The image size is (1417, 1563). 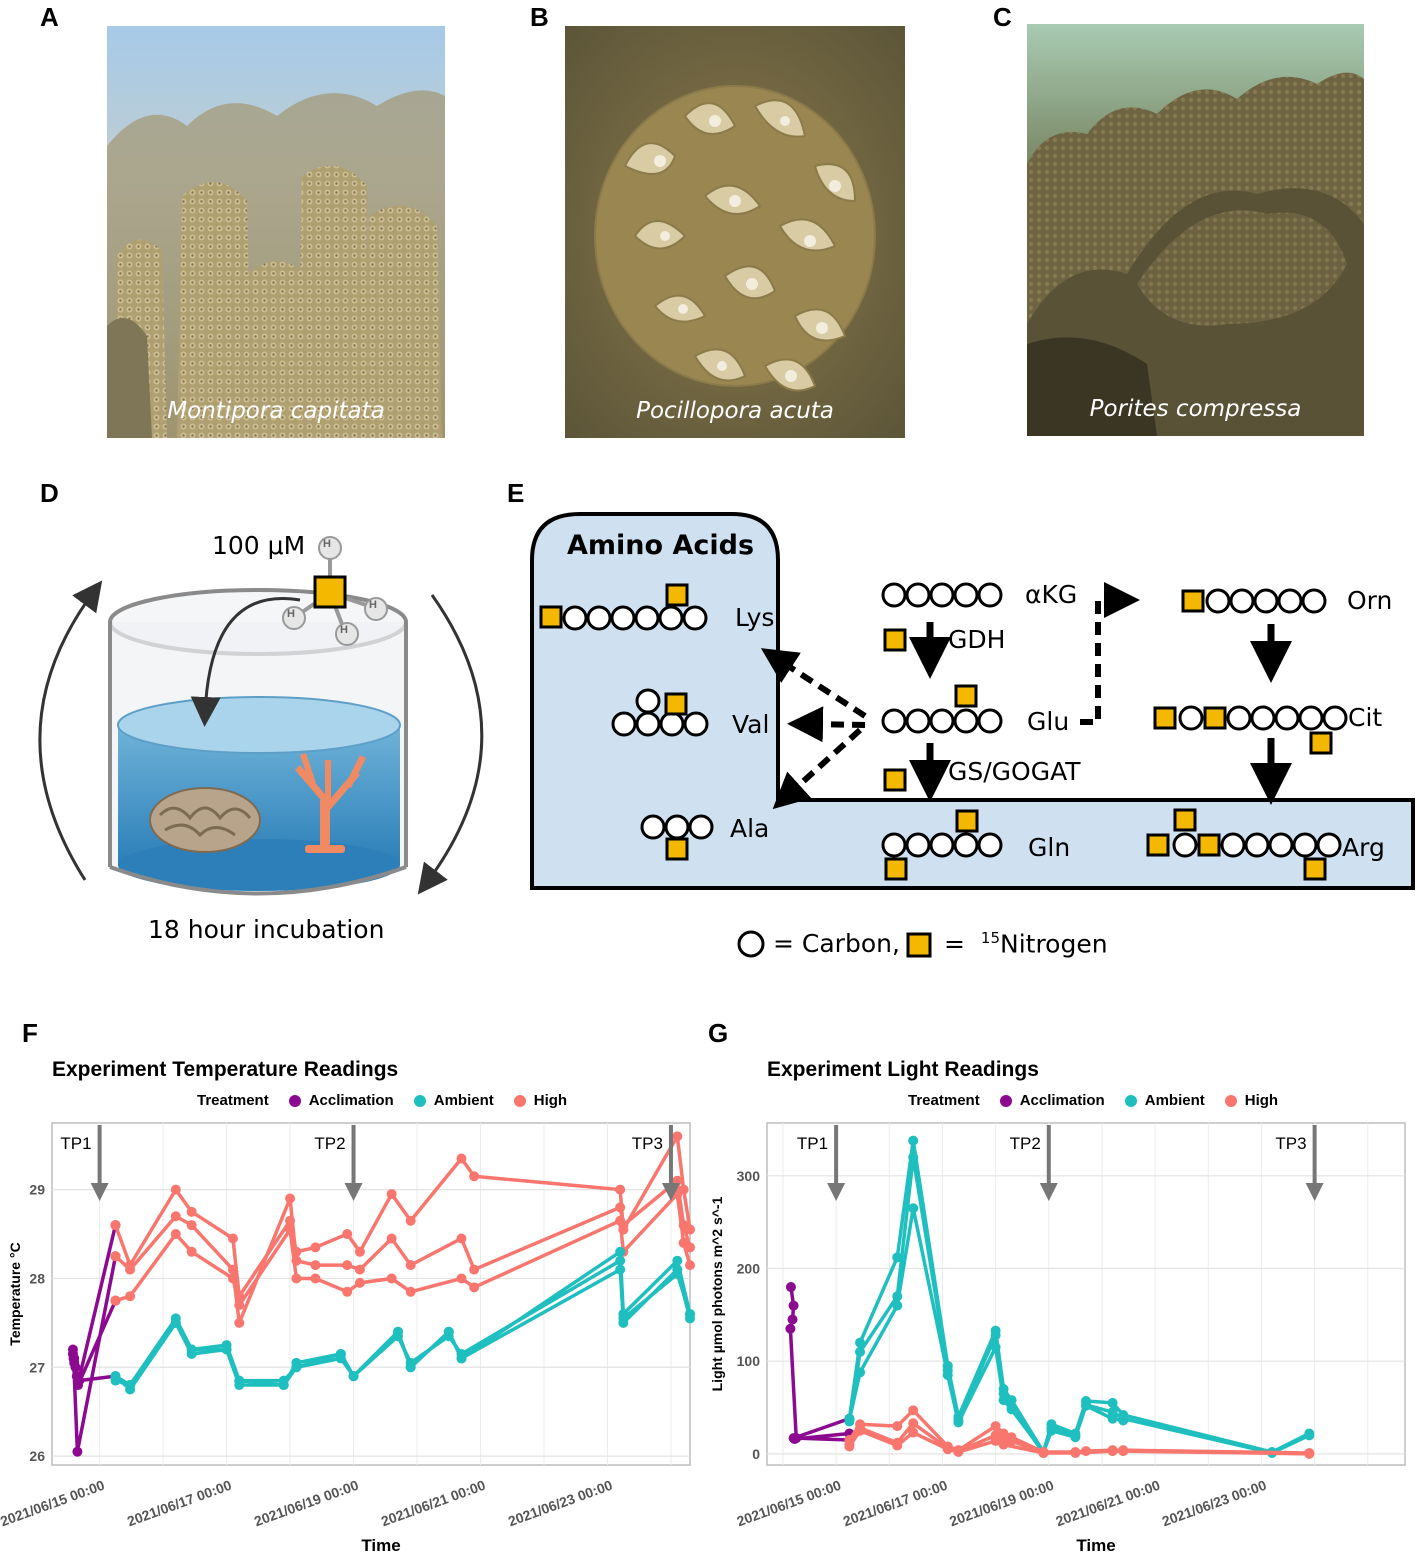 I want to click on panel-label-f: F, so click(x=30, y=1033).